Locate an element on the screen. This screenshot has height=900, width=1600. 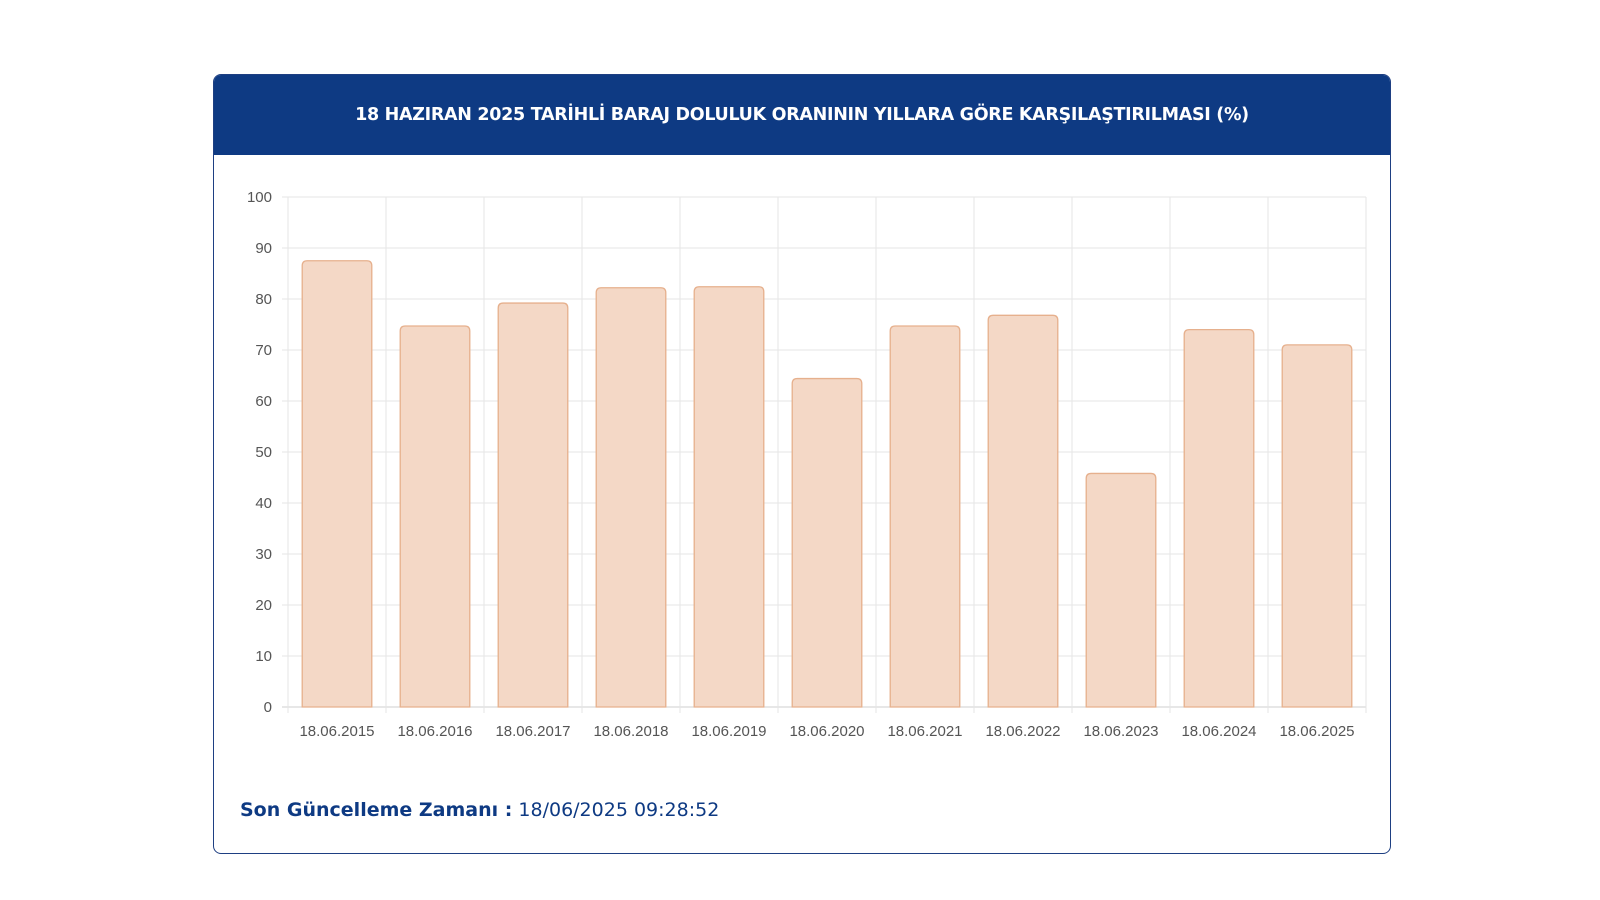
y-tick-label: 70 is located at coordinates (263, 350).